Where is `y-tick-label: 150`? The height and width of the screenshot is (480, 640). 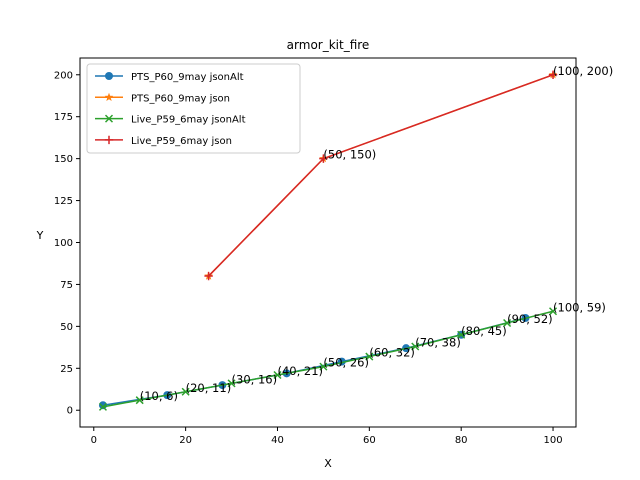
y-tick-label: 150 is located at coordinates (63, 159).